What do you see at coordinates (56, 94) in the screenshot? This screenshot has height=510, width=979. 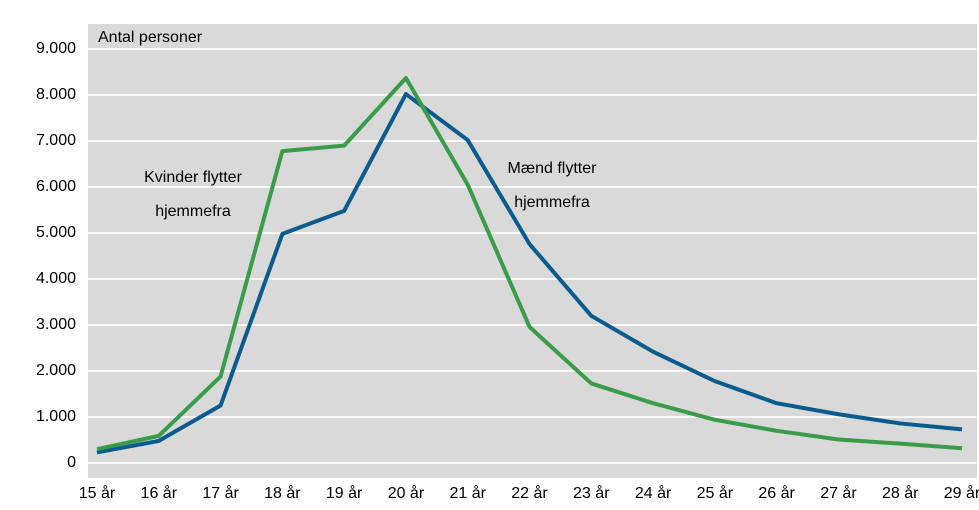 I see `y-tick-label: 8.000` at bounding box center [56, 94].